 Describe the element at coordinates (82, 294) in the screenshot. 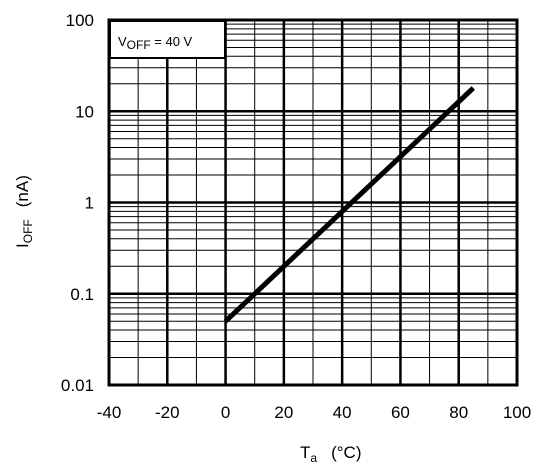

I see `y-tick-label: 0.1` at that location.